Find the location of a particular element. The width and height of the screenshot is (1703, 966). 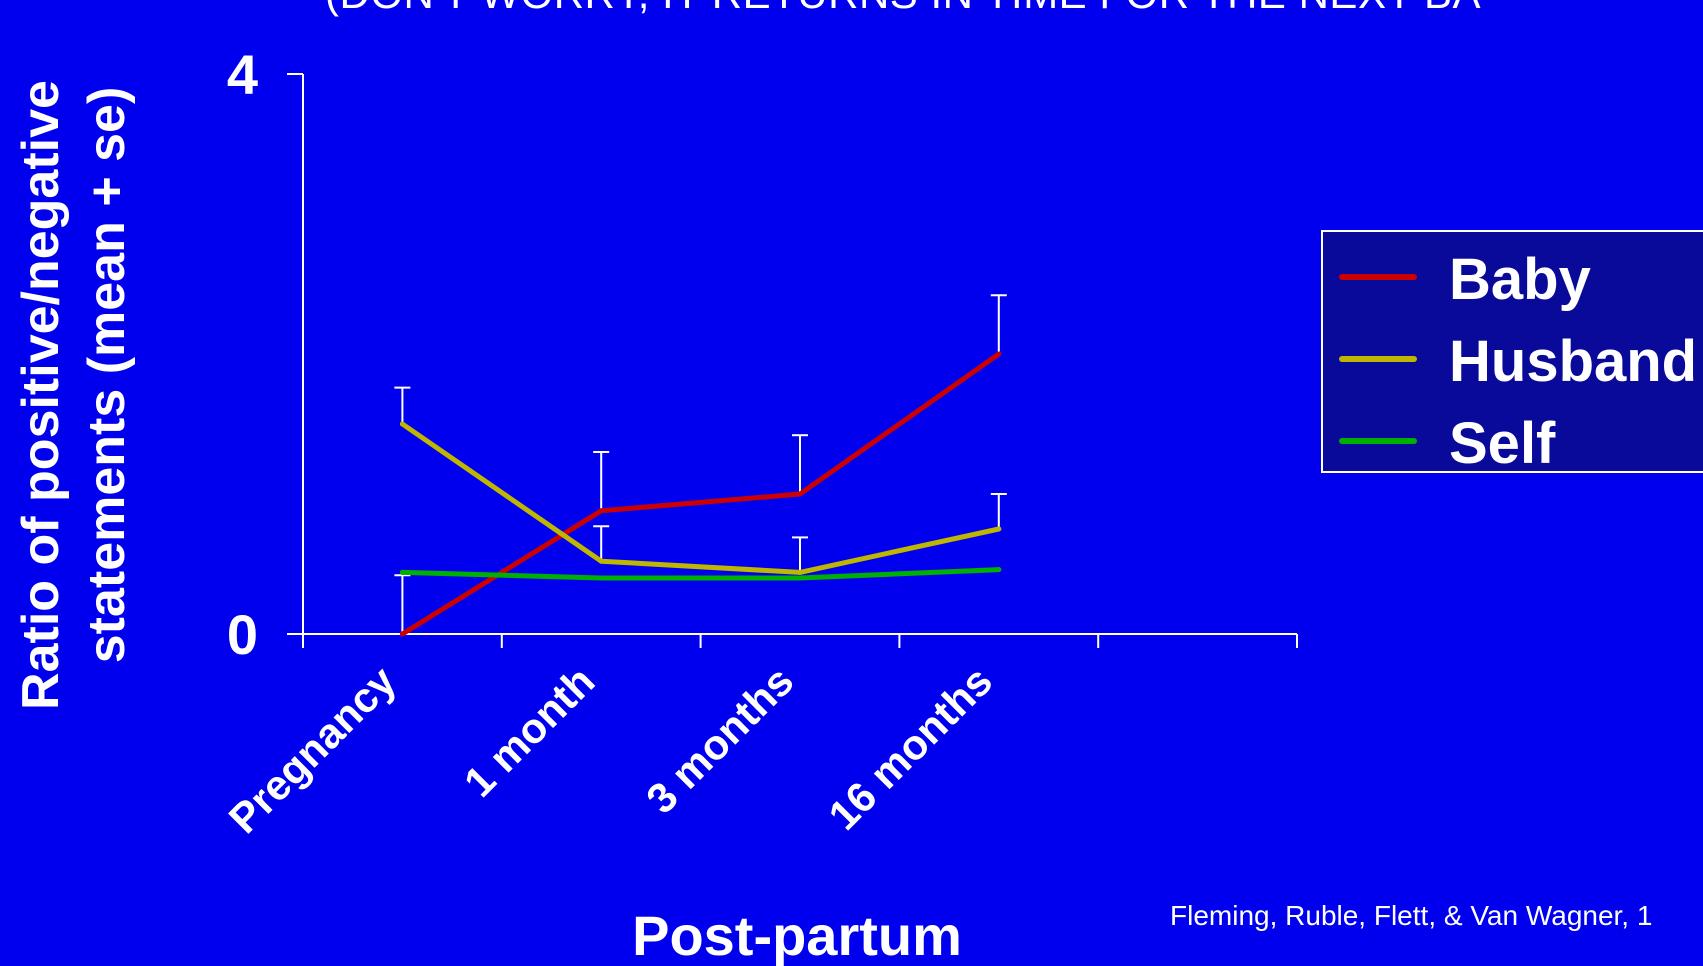

y-tick-label-0: 0 is located at coordinates (242, 634).